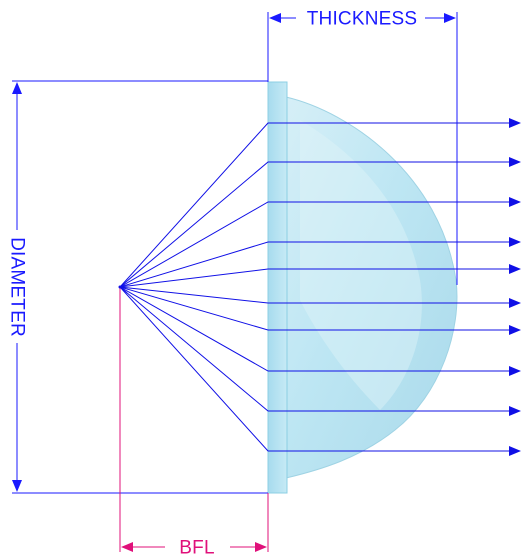  I want to click on lens-highlight, so click(361, 265).